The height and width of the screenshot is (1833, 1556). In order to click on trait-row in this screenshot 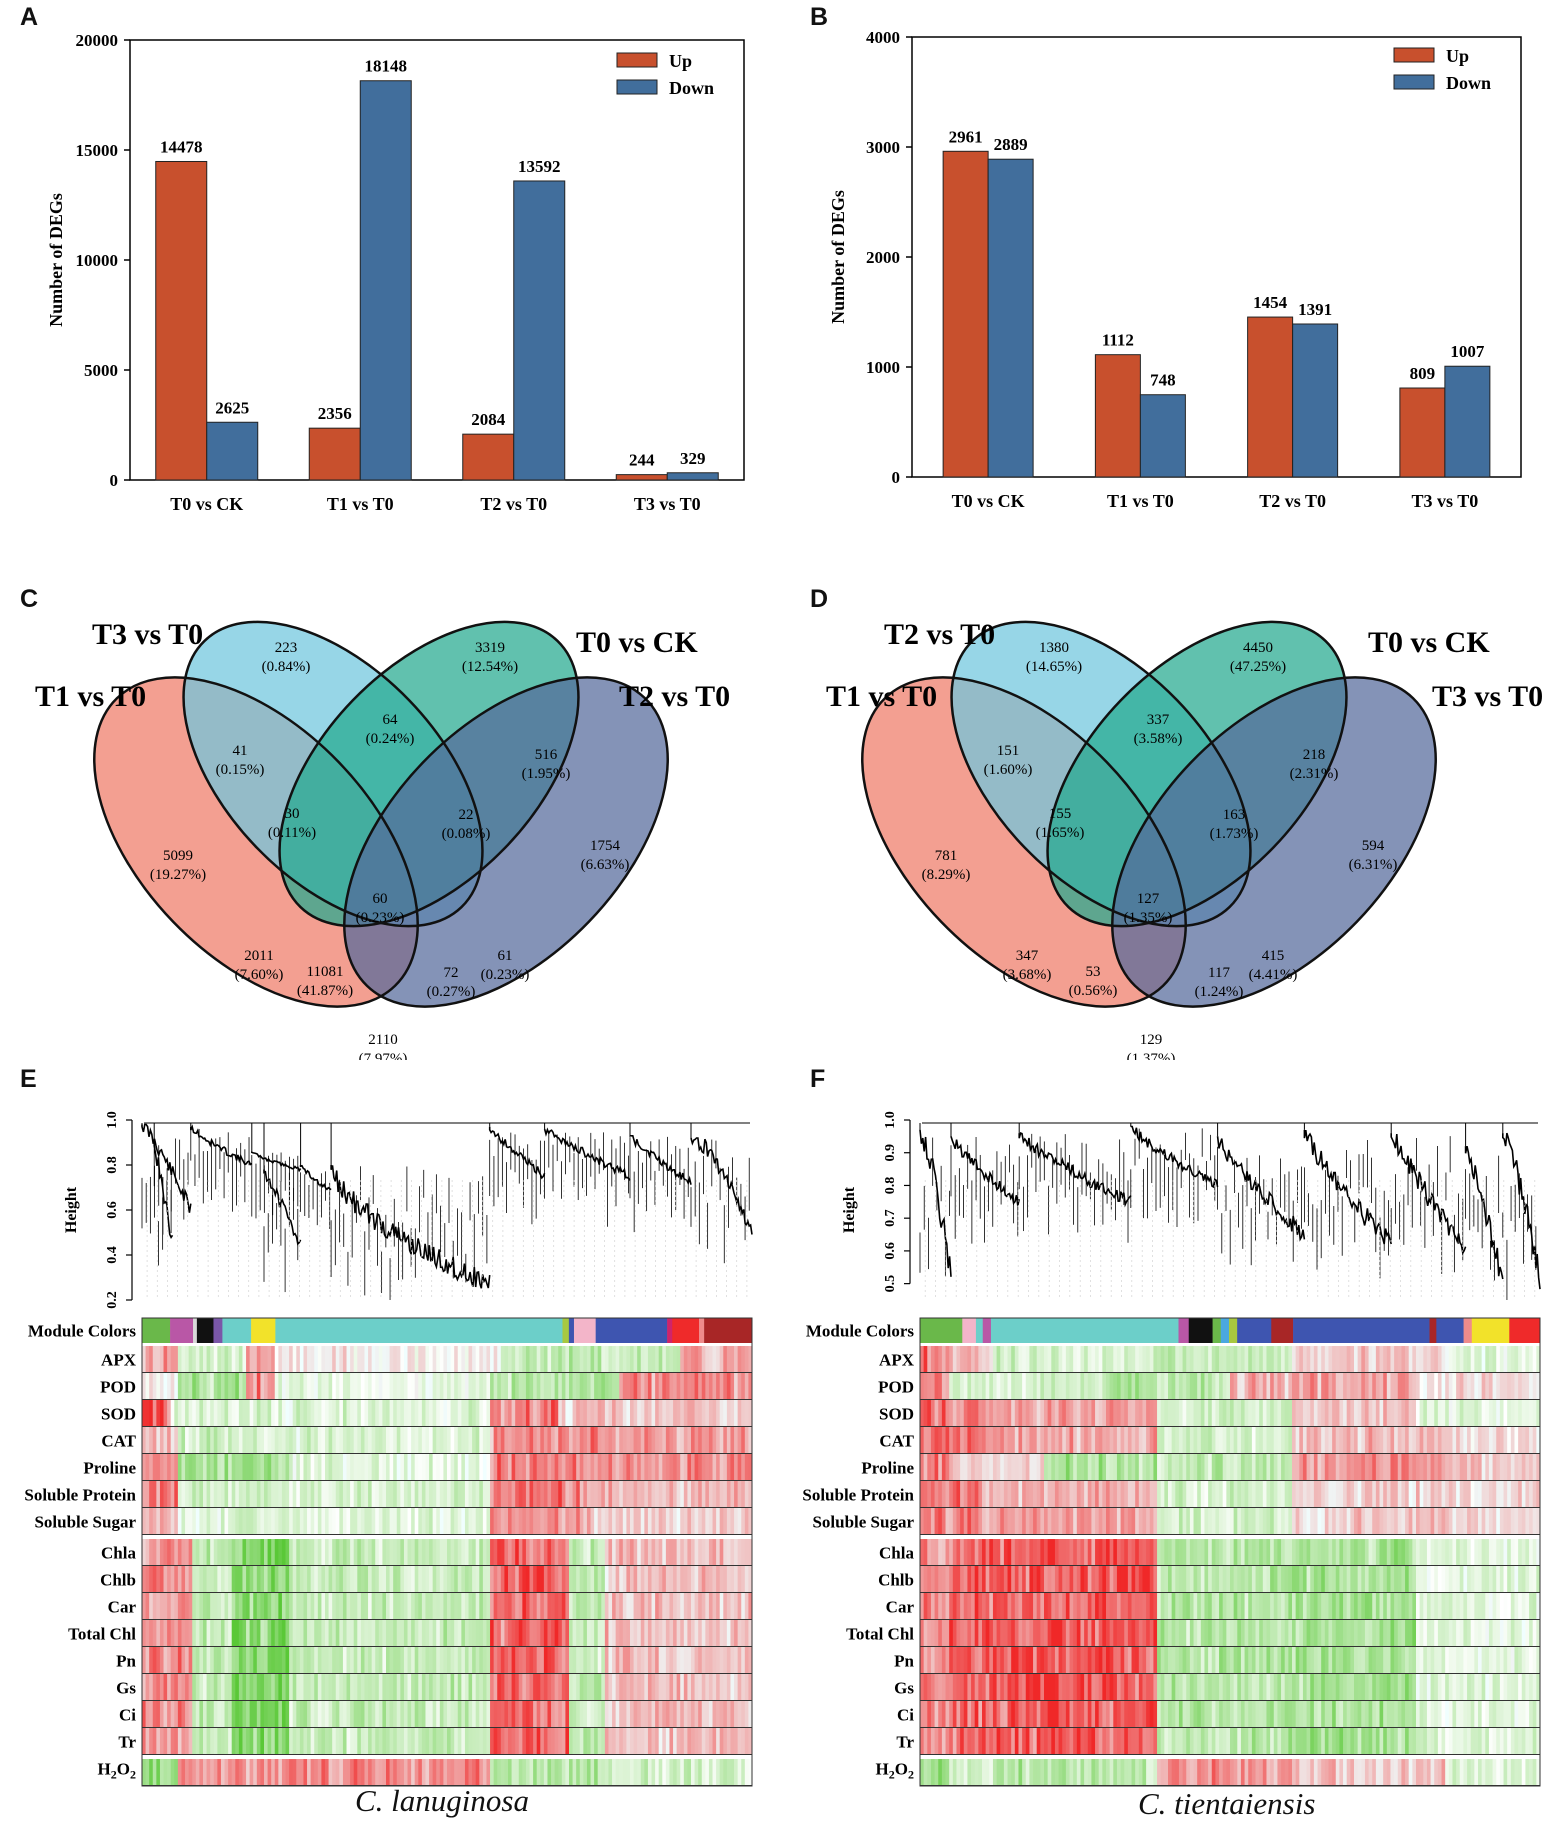, I will do `click(1230, 1579)`.